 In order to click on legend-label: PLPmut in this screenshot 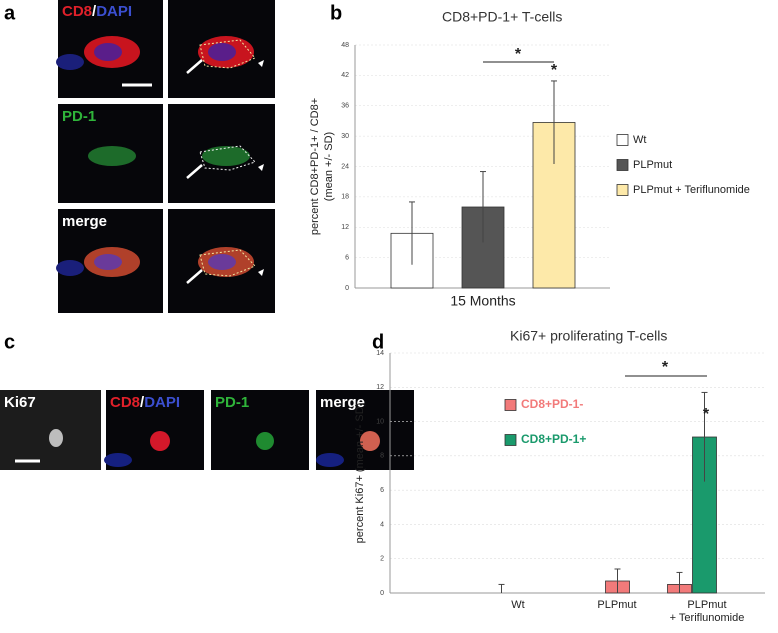, I will do `click(652, 165)`.